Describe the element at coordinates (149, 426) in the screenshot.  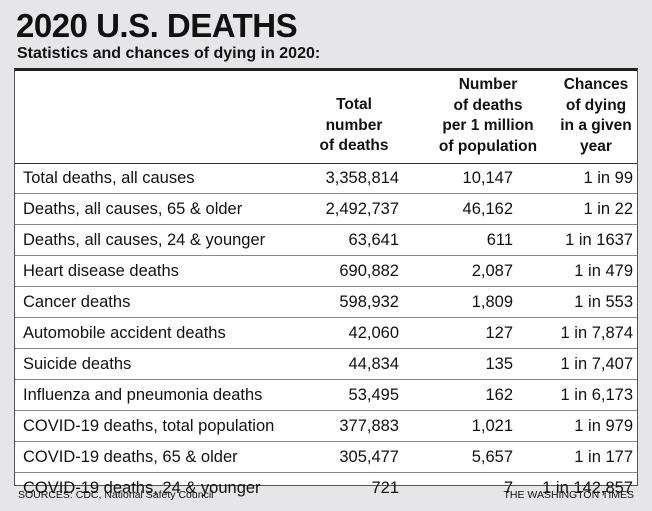
I see `row-label: COVID-19 deaths, total population` at that location.